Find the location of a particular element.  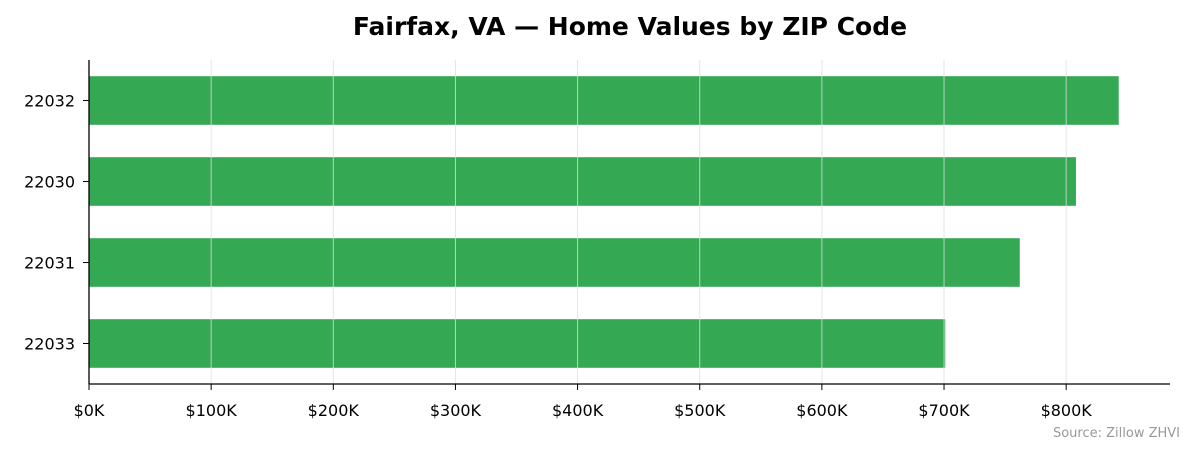

x-tick-label: $700K is located at coordinates (944, 410).